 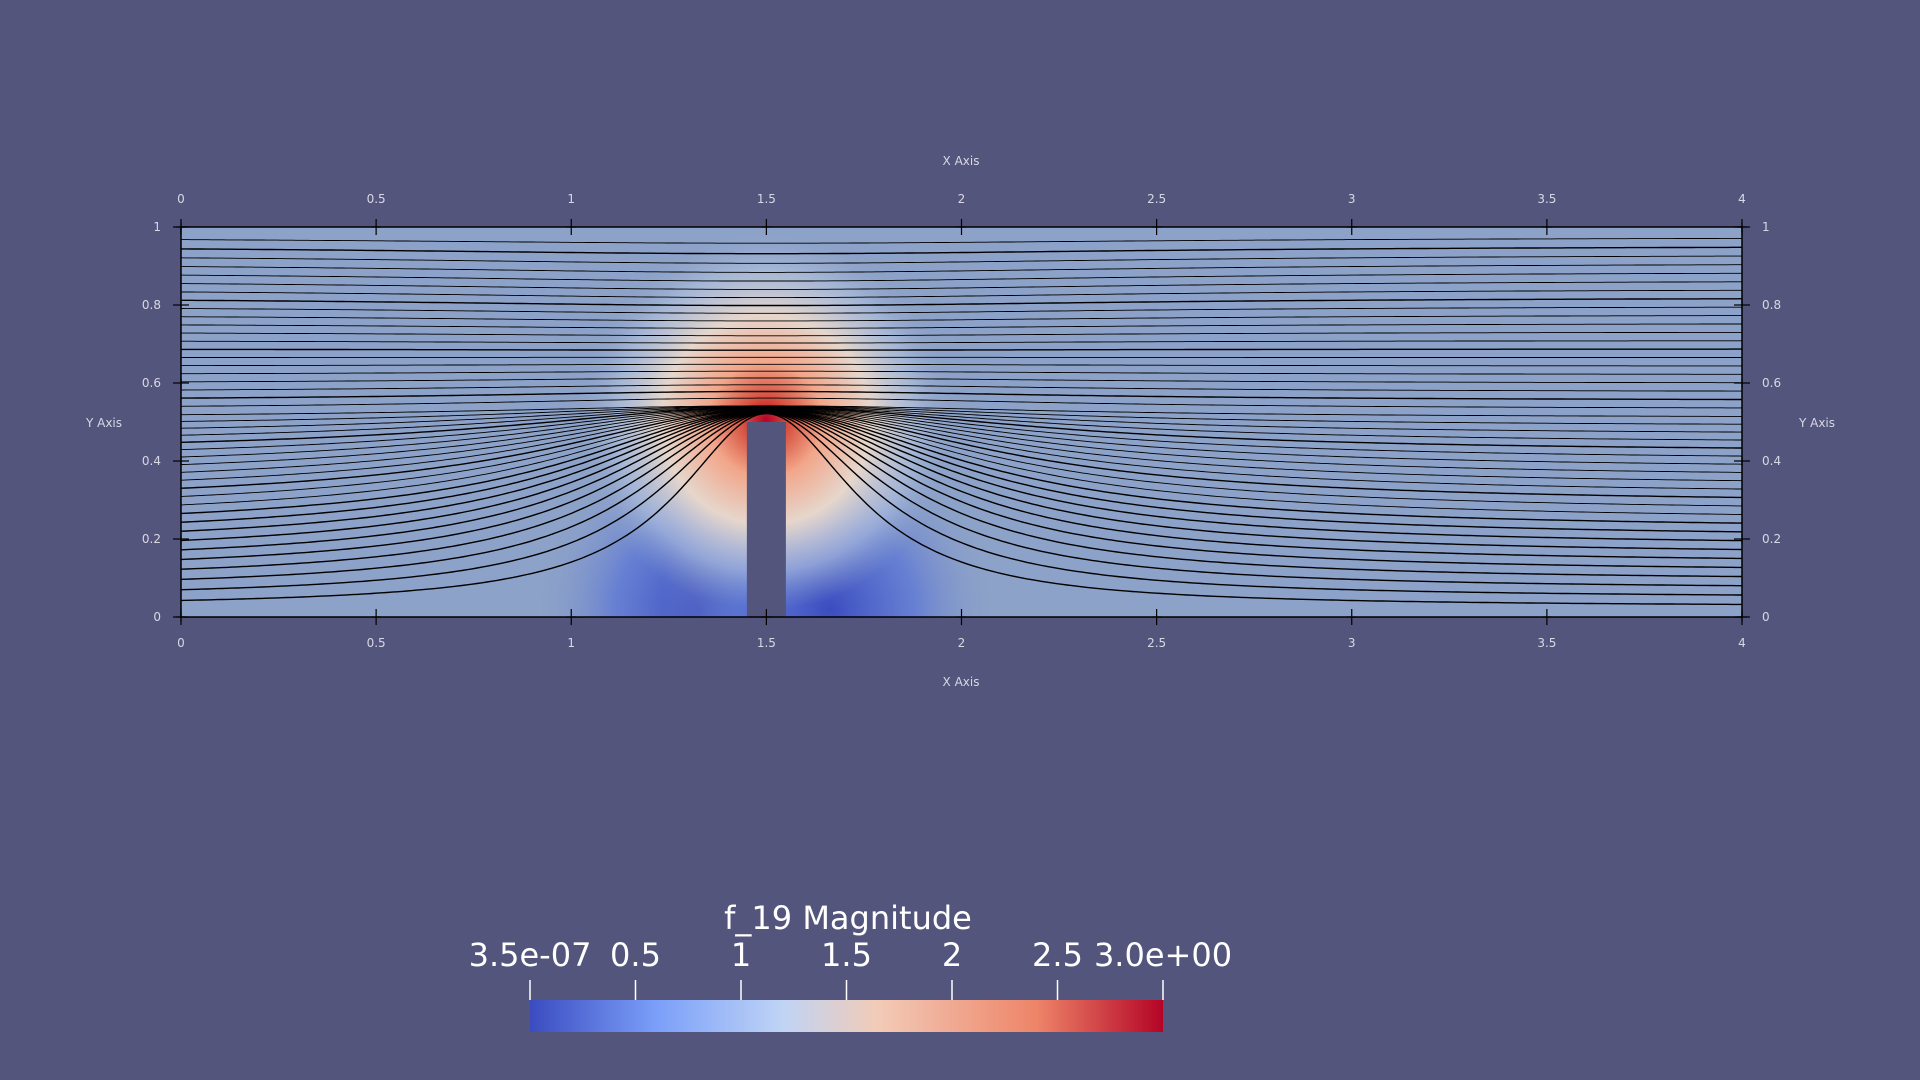 What do you see at coordinates (1163, 955) in the screenshot?
I see `colorbar-label: 3.0e+00` at bounding box center [1163, 955].